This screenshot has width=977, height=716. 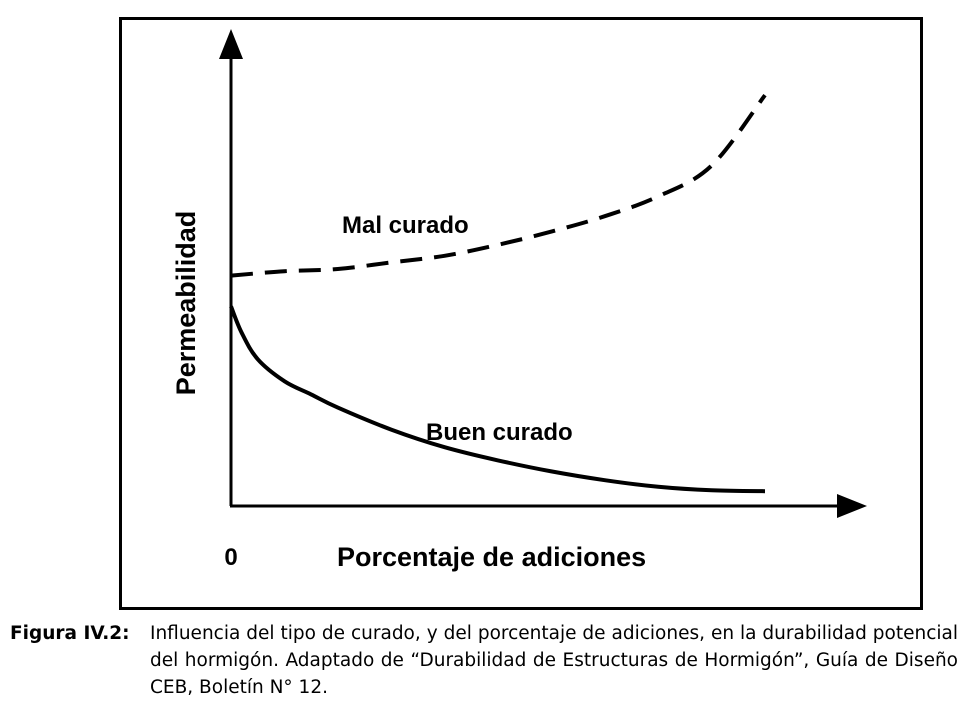 What do you see at coordinates (497, 399) in the screenshot?
I see `series-line-buen-curado` at bounding box center [497, 399].